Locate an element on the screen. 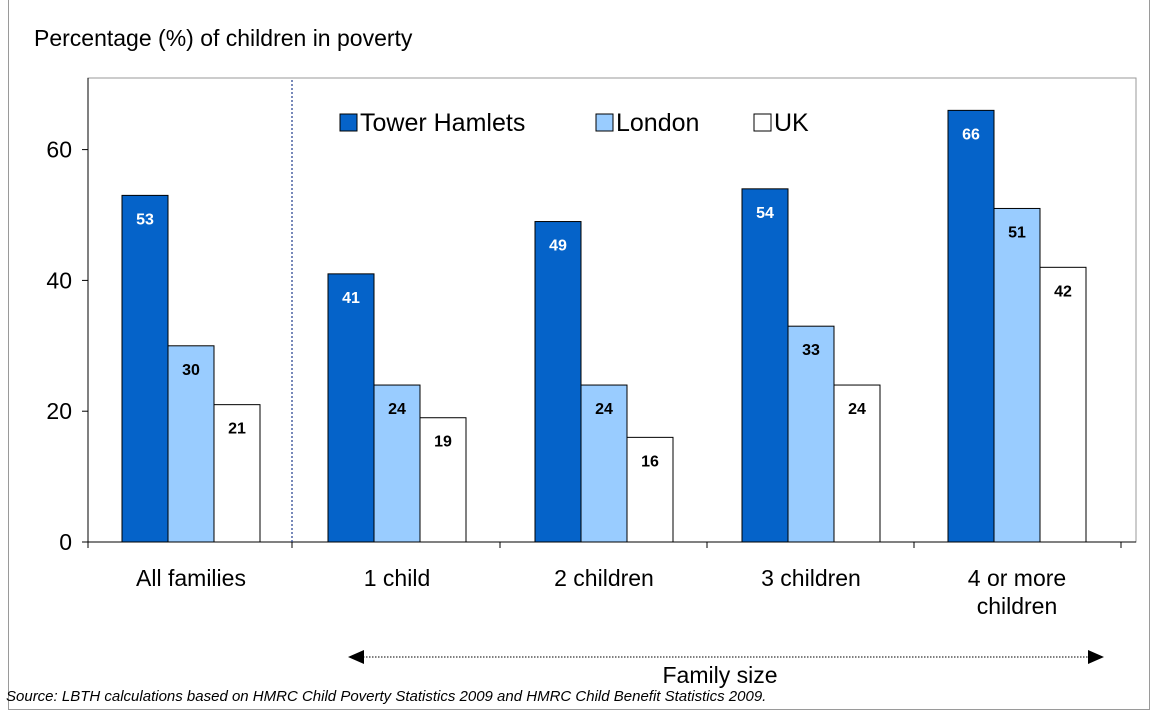 The image size is (1151, 711). data-label: 19 is located at coordinates (443, 442).